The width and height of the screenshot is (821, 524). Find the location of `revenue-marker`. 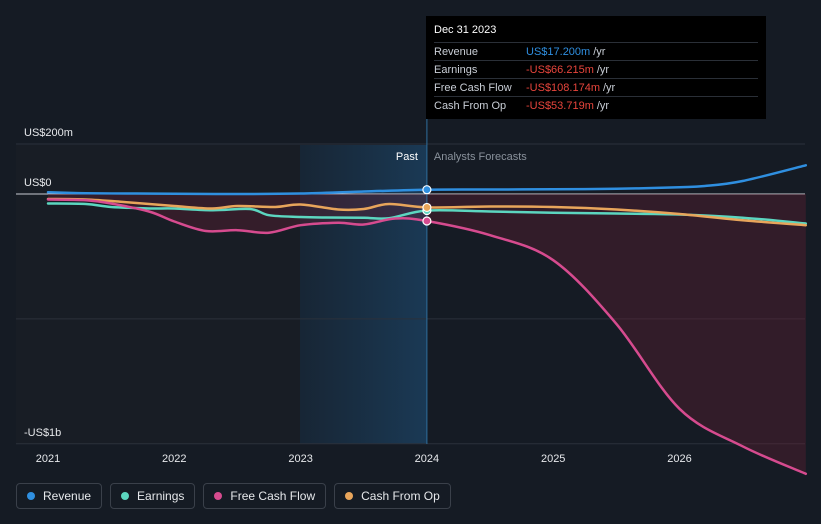

revenue-marker is located at coordinates (427, 190).